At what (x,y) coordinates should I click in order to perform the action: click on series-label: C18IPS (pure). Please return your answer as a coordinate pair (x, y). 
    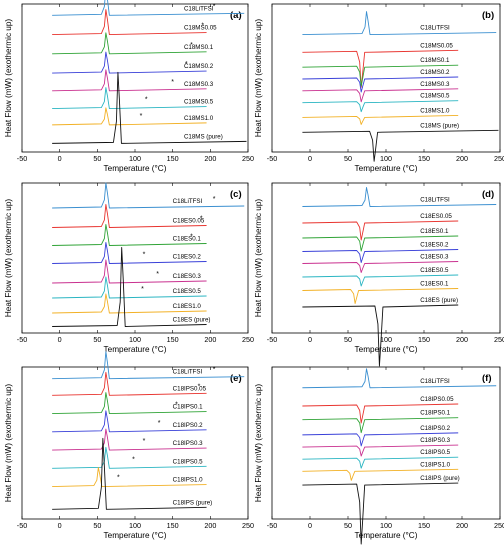
    Looking at the image, I should click on (193, 502).